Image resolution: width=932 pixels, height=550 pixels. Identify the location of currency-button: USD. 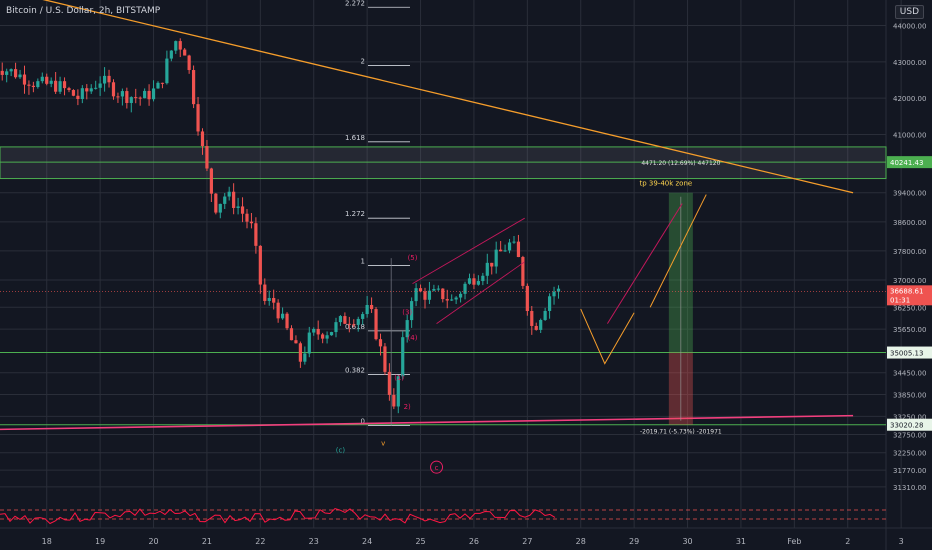
(909, 12).